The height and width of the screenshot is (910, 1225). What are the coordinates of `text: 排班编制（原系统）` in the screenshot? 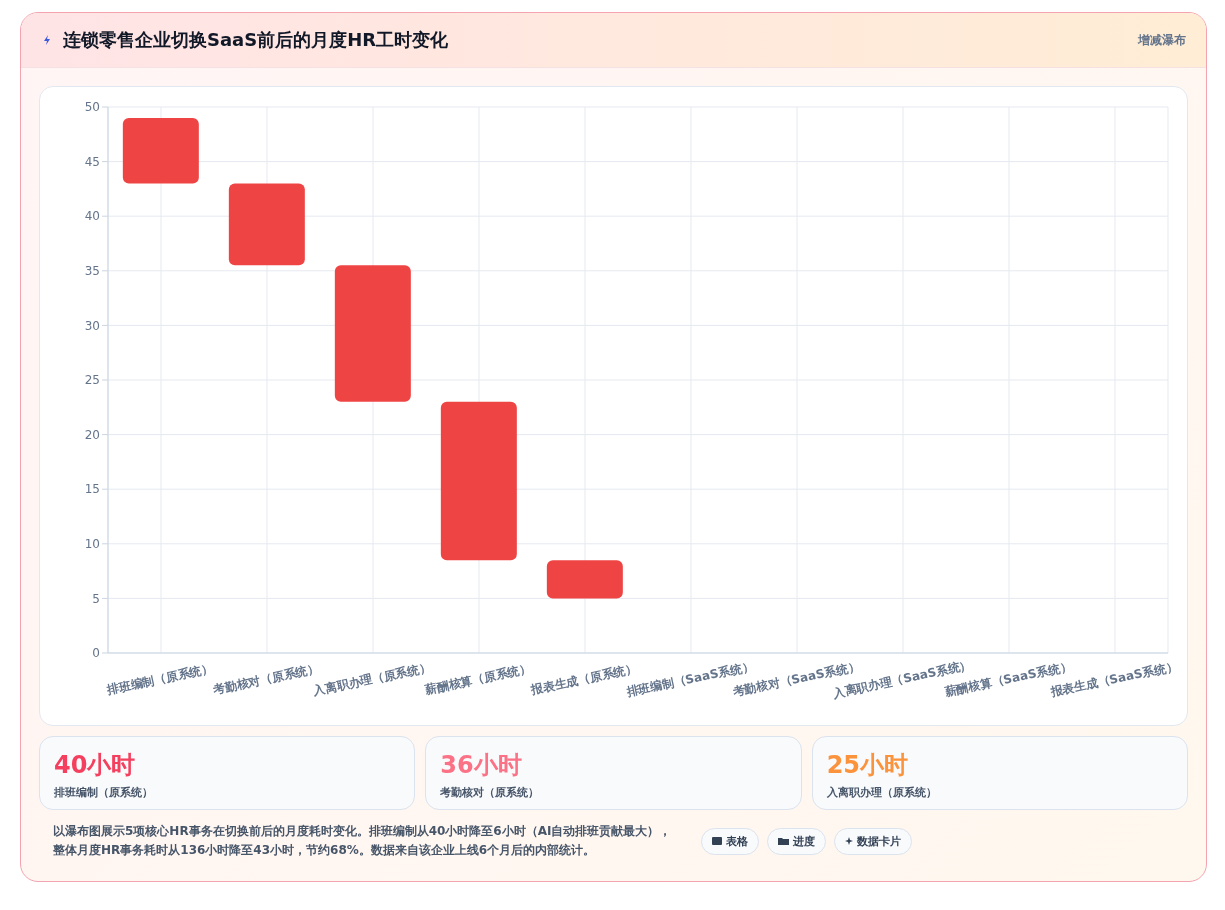 It's located at (104, 792).